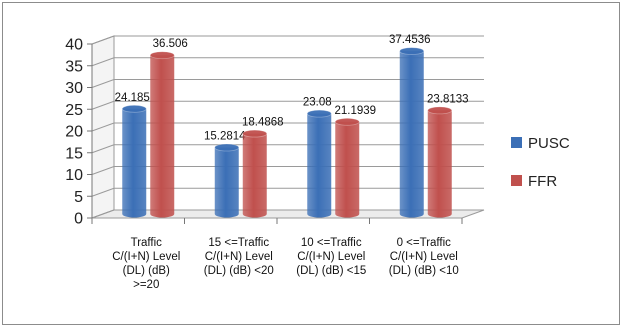 The image size is (622, 327). What do you see at coordinates (410, 40) in the screenshot?
I see `data-label: 37.4536` at bounding box center [410, 40].